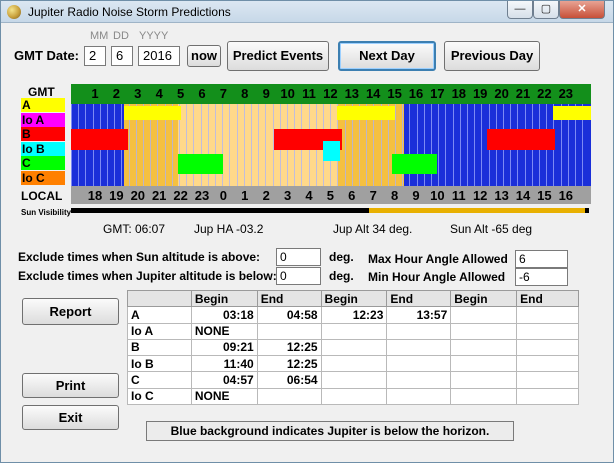  I want to click on window-title: Jupiter Radio Noise Storm Predictions, so click(129, 12).